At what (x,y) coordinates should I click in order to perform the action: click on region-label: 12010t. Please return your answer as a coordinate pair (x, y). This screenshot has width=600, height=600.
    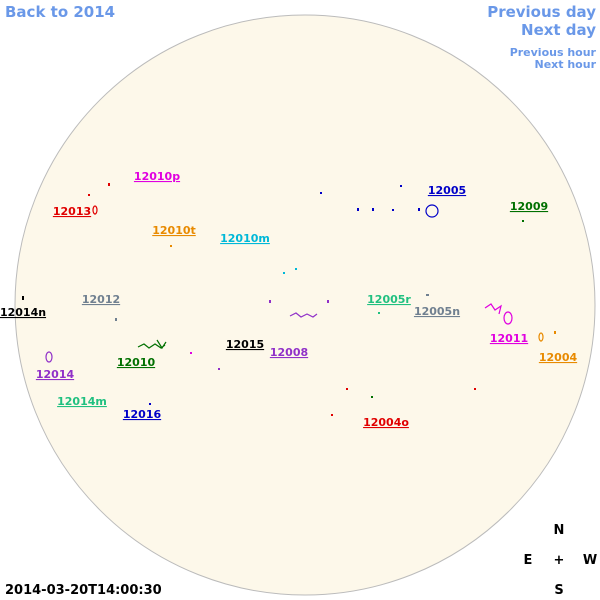
    Looking at the image, I should click on (174, 230).